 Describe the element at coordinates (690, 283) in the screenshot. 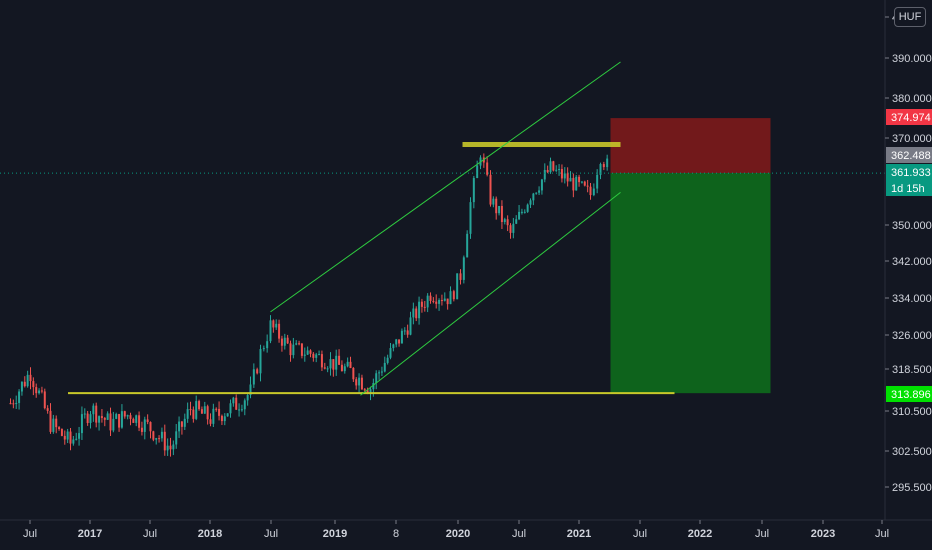

I see `take-profit-zone` at that location.